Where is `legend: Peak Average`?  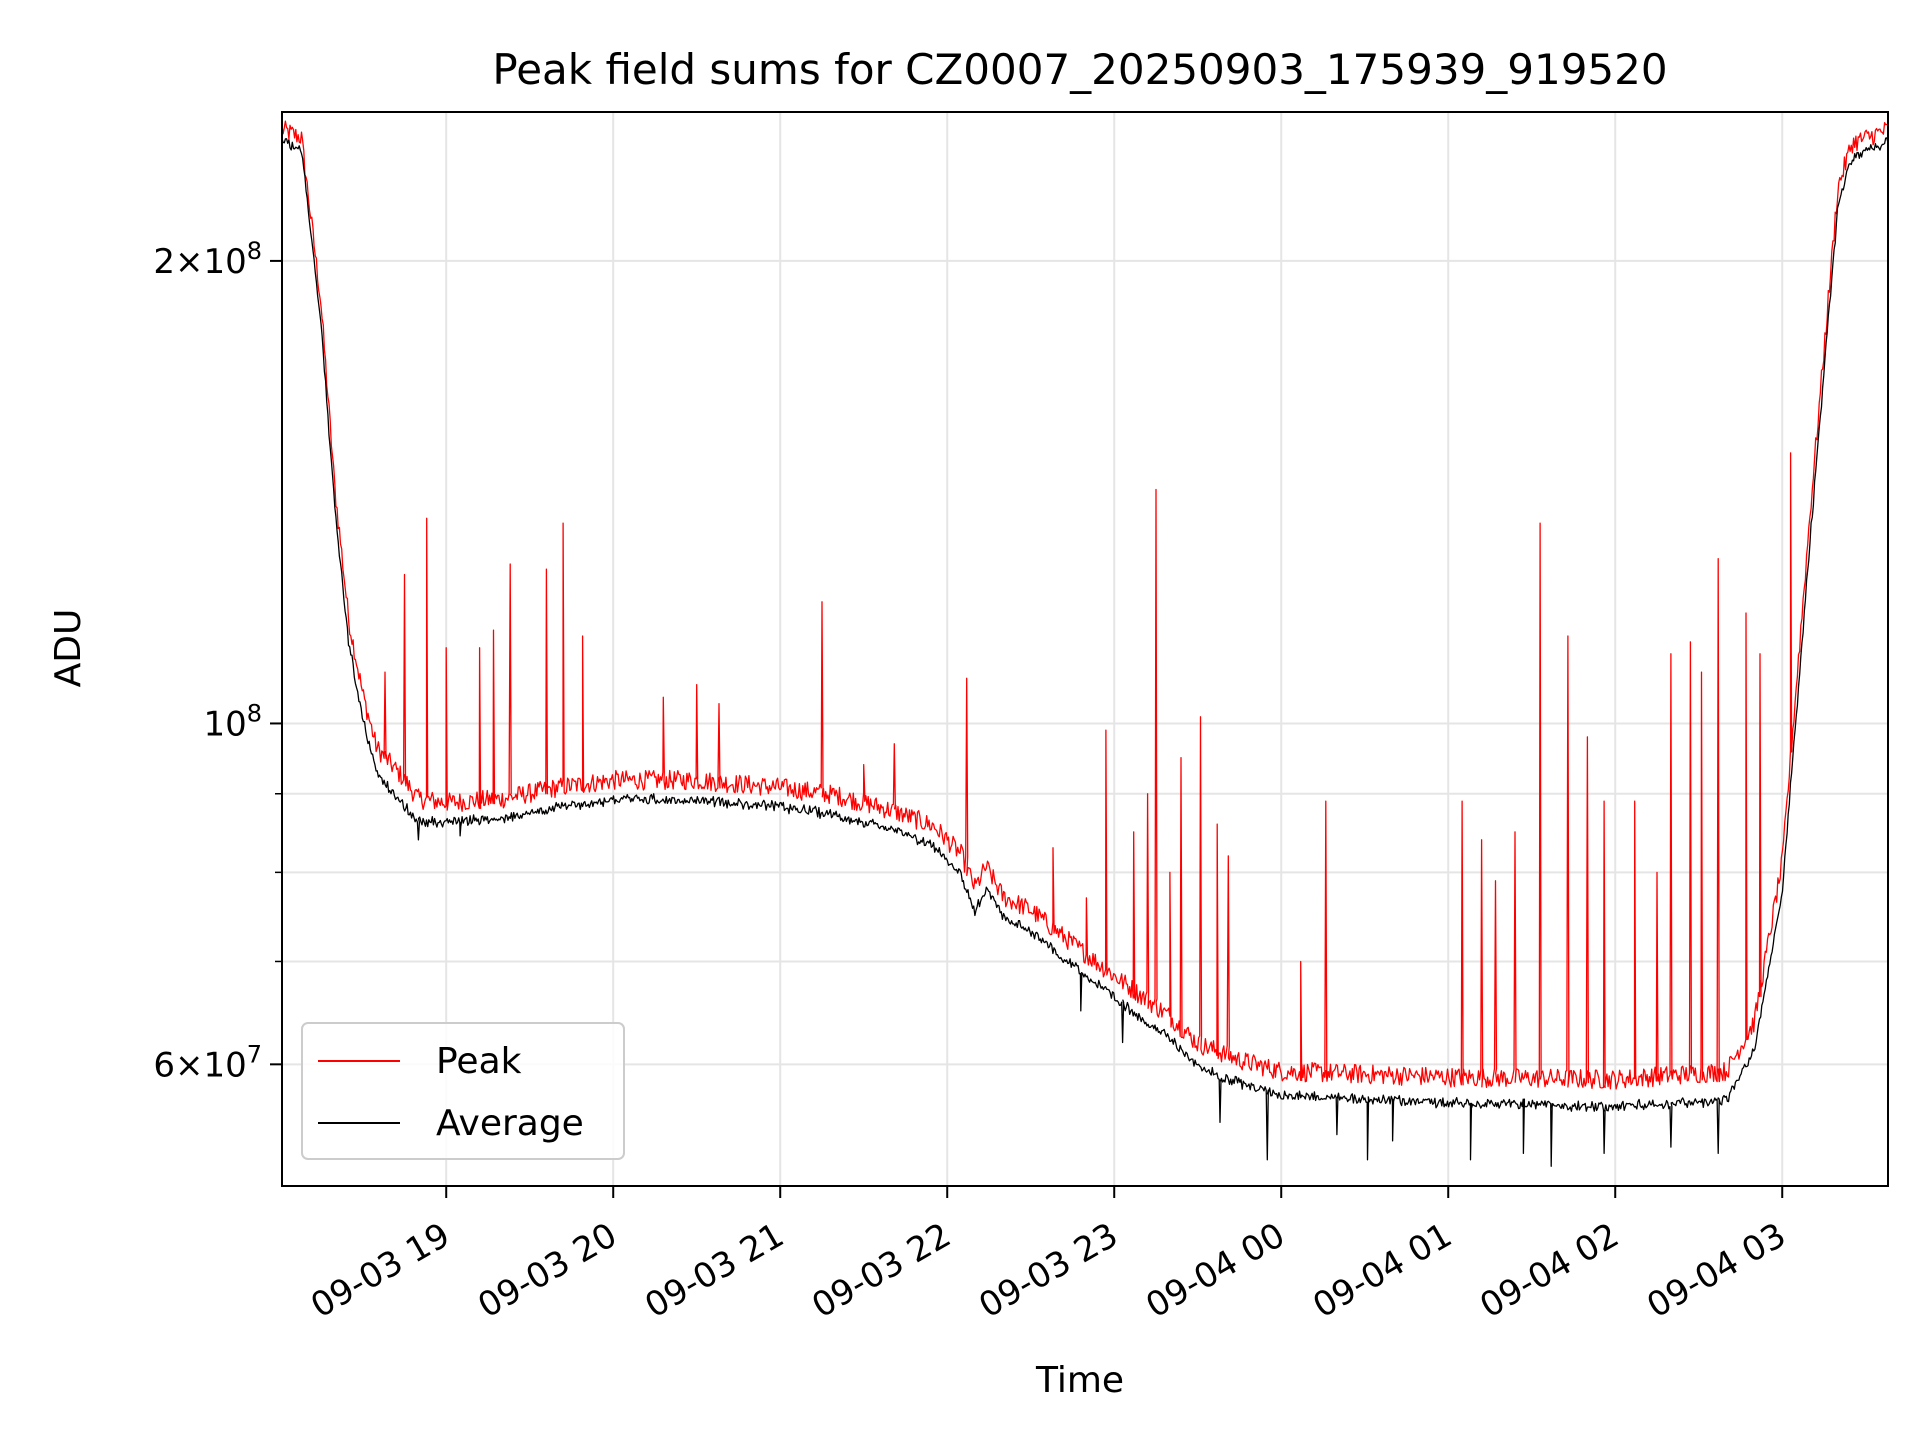
legend: Peak Average is located at coordinates (463, 1091).